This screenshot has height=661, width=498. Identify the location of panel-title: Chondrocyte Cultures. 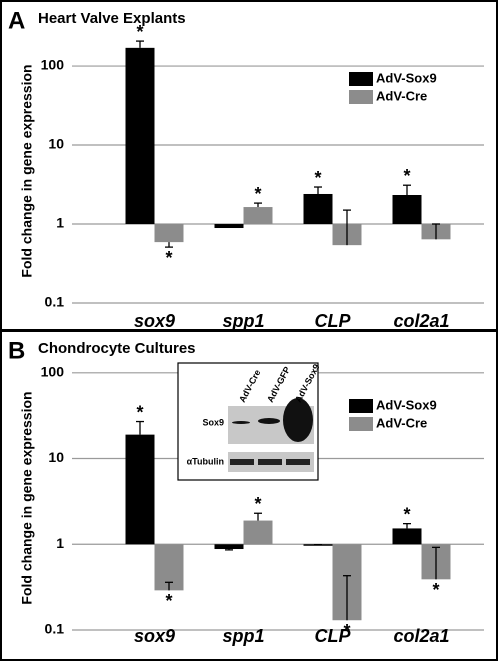
(117, 348).